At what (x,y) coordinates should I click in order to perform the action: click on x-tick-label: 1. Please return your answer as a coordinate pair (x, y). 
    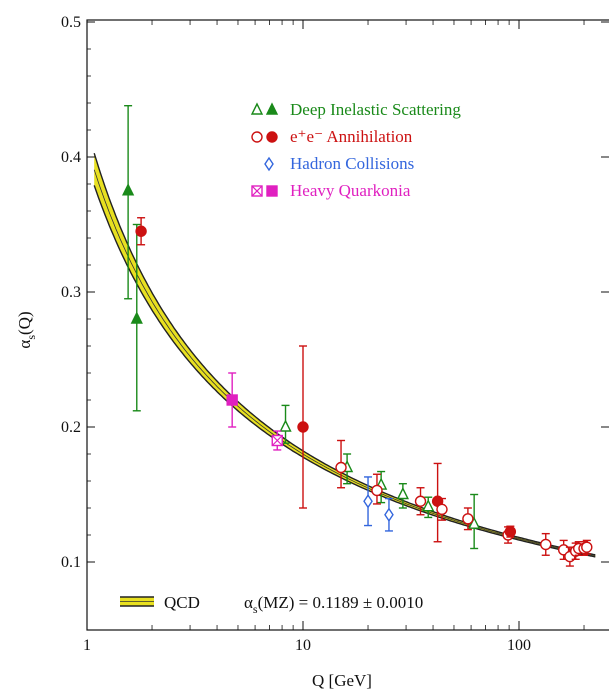
    Looking at the image, I should click on (87, 645).